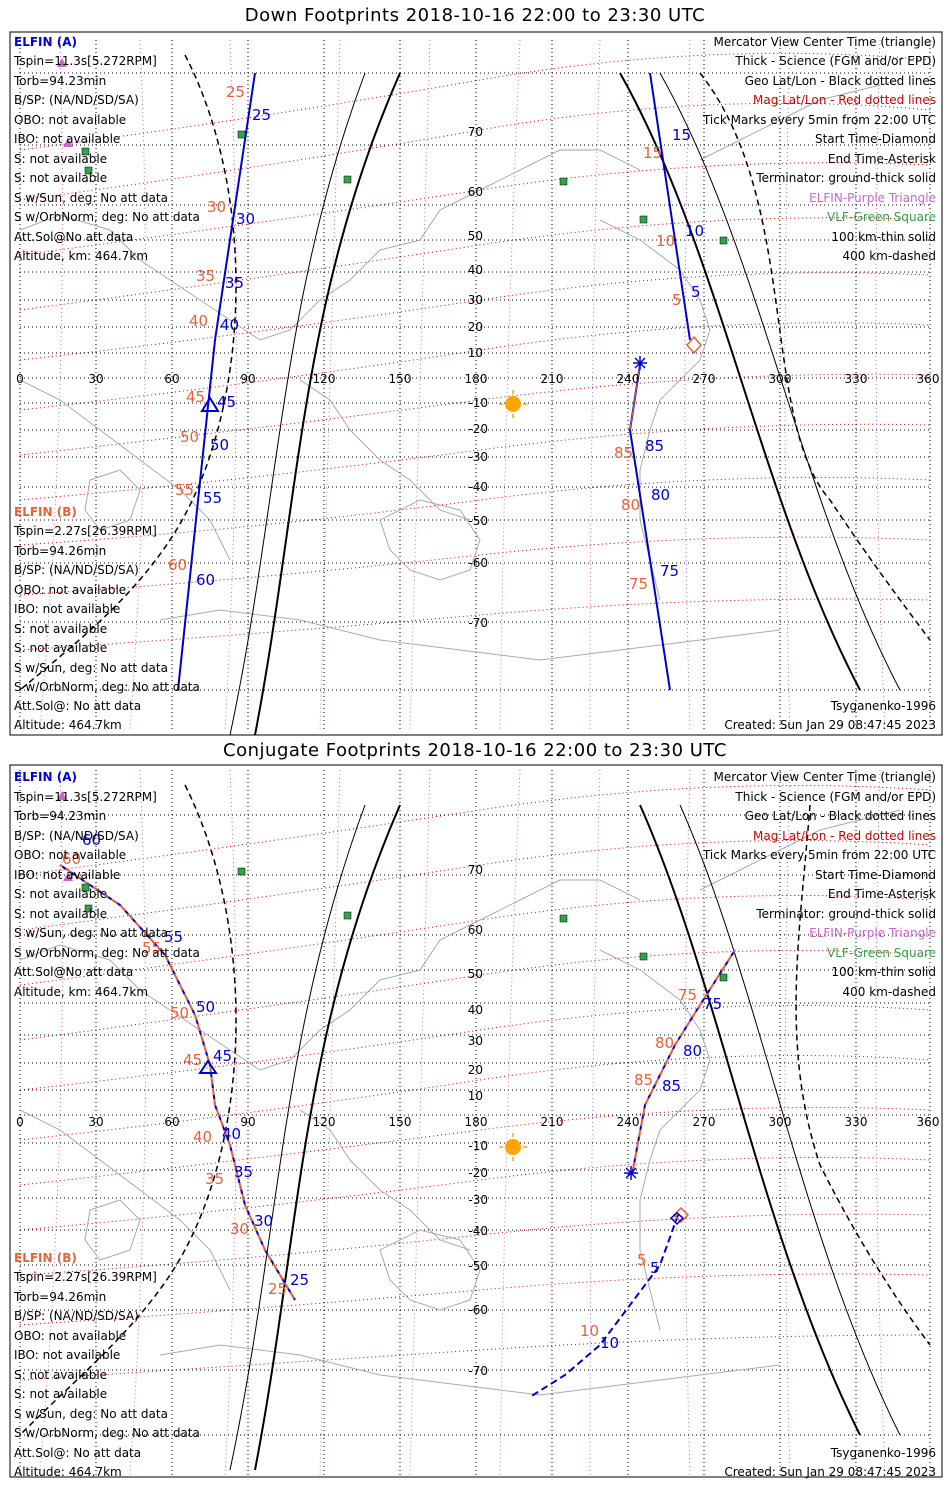 The height and width of the screenshot is (1500, 950). What do you see at coordinates (45, 42) in the screenshot?
I see `svg-text: ELFIN (A)` at bounding box center [45, 42].